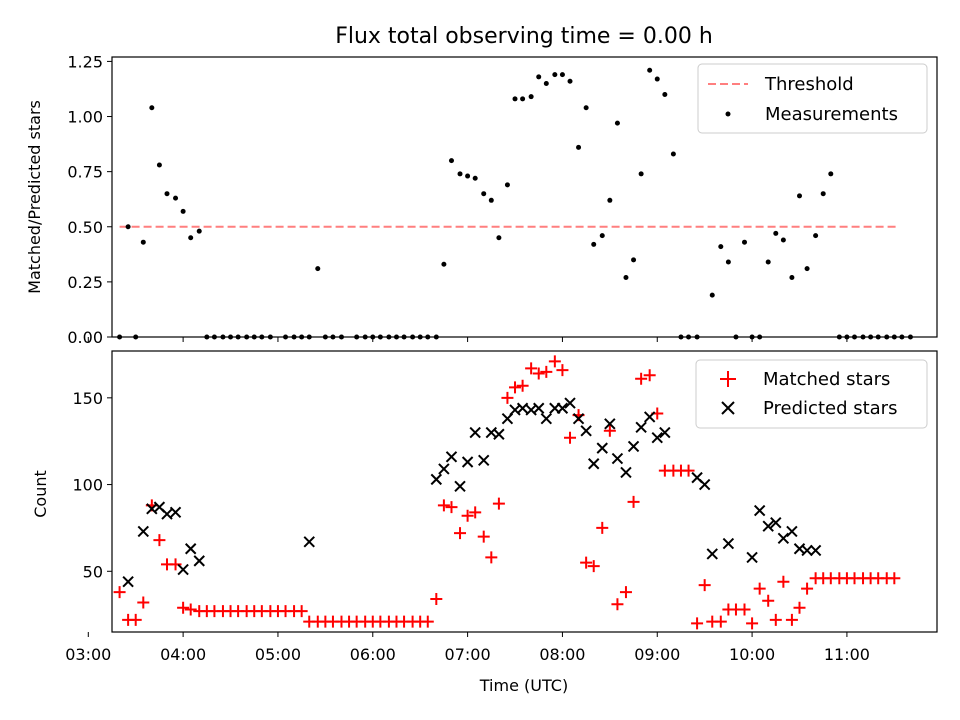 This screenshot has width=960, height=720. What do you see at coordinates (85, 337) in the screenshot?
I see `top-y-tick-label: 0.00` at bounding box center [85, 337].